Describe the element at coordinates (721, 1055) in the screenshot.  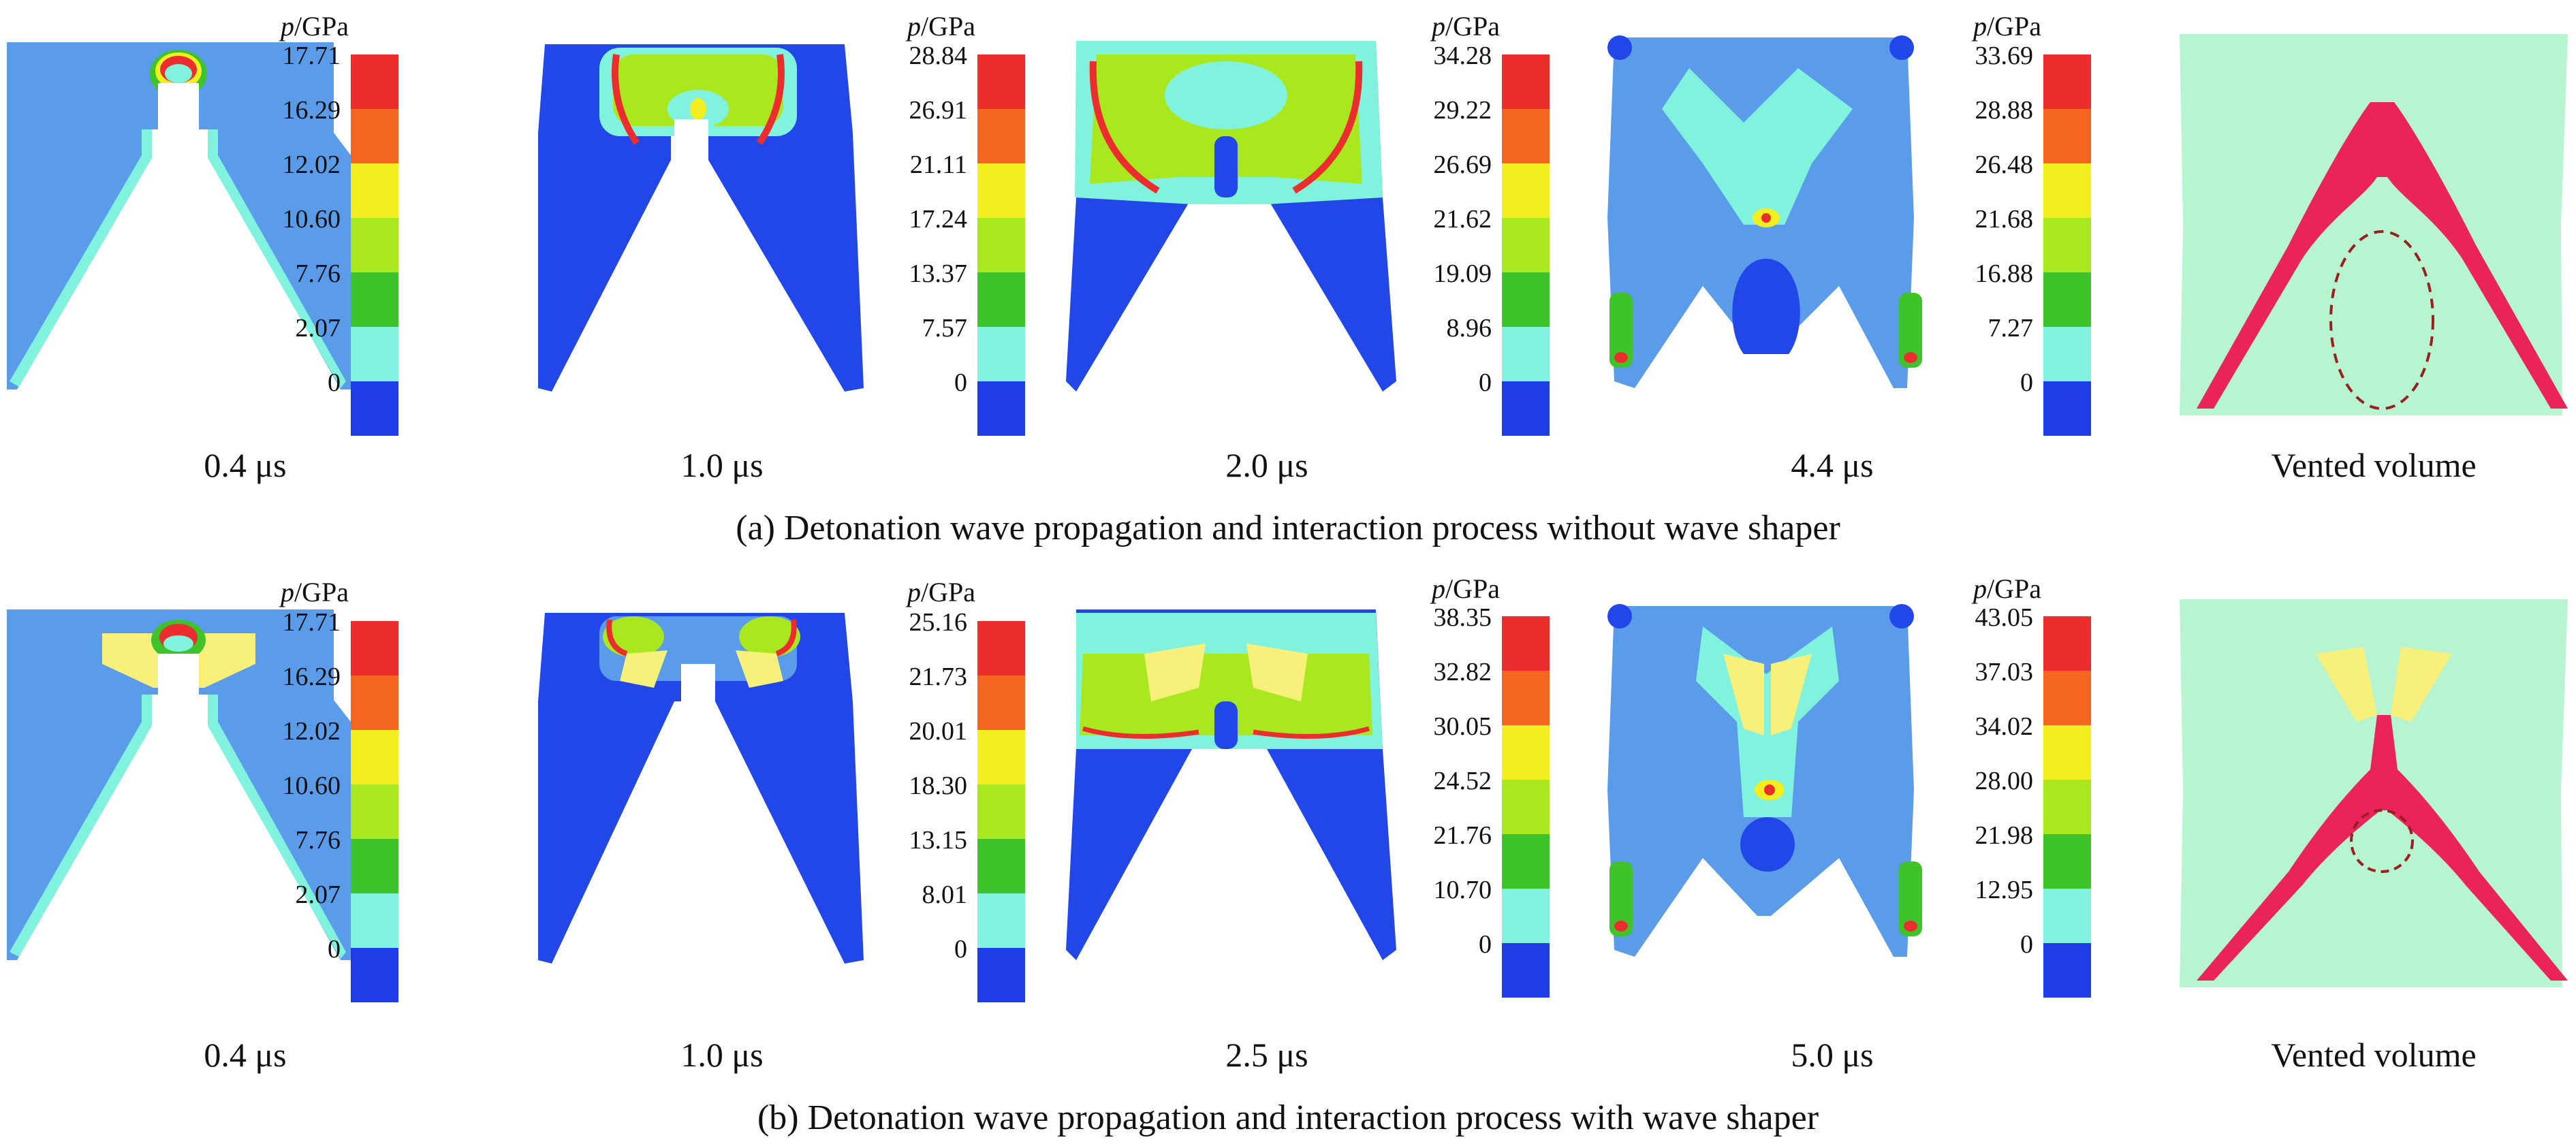
I see `time-label-b2: 1.0 μs` at that location.